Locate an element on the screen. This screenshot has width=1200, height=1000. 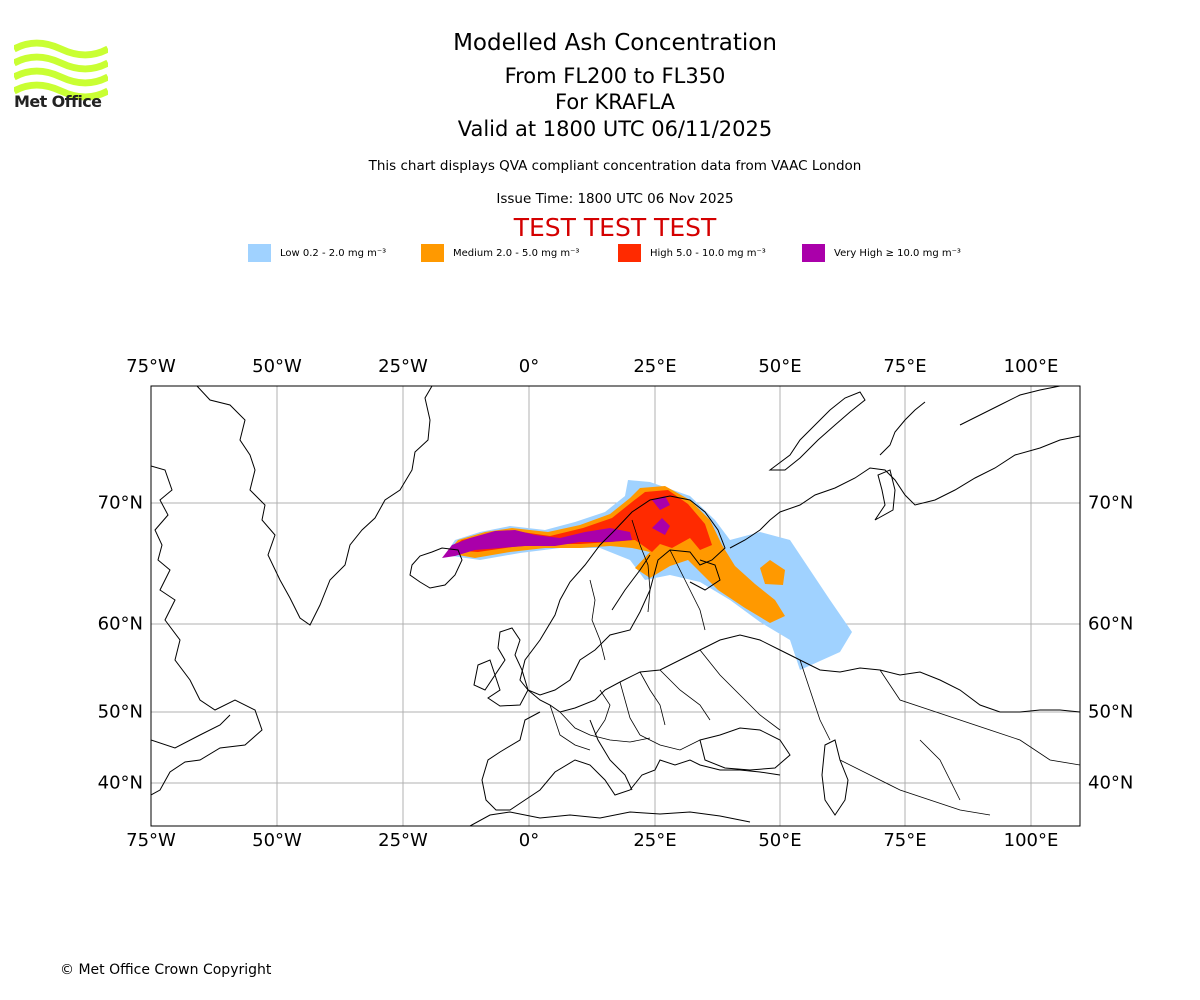
lat-label-right-70n: 70°N is located at coordinates (1111, 503).